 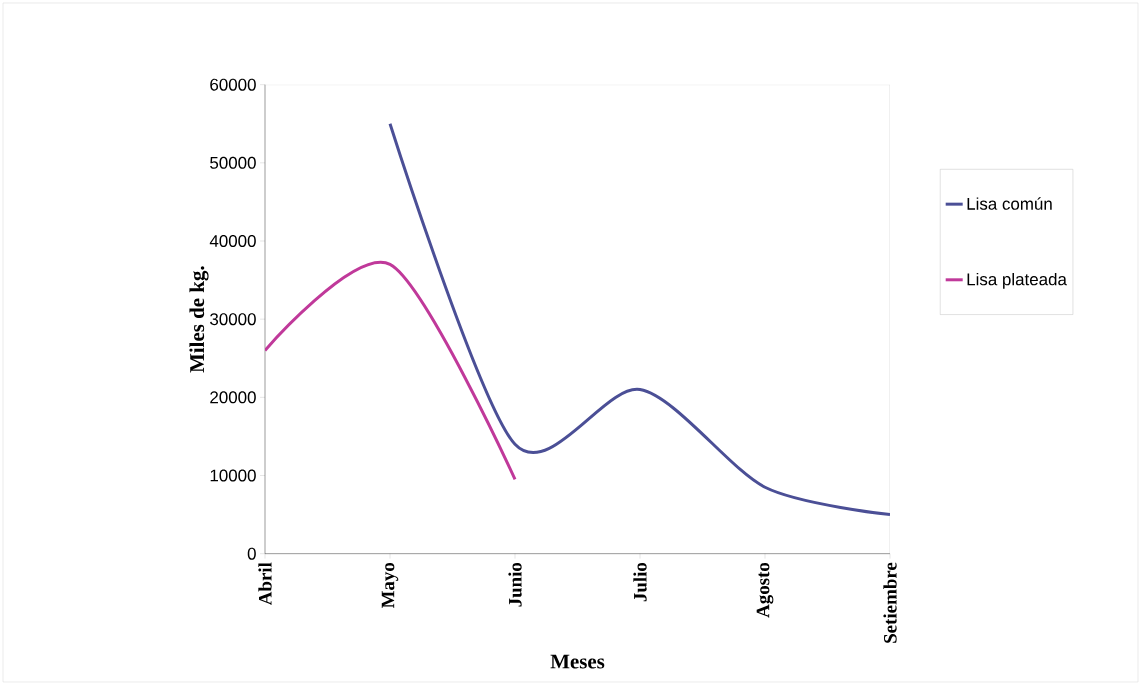 I want to click on y-tick-label: 30000, so click(x=233, y=319).